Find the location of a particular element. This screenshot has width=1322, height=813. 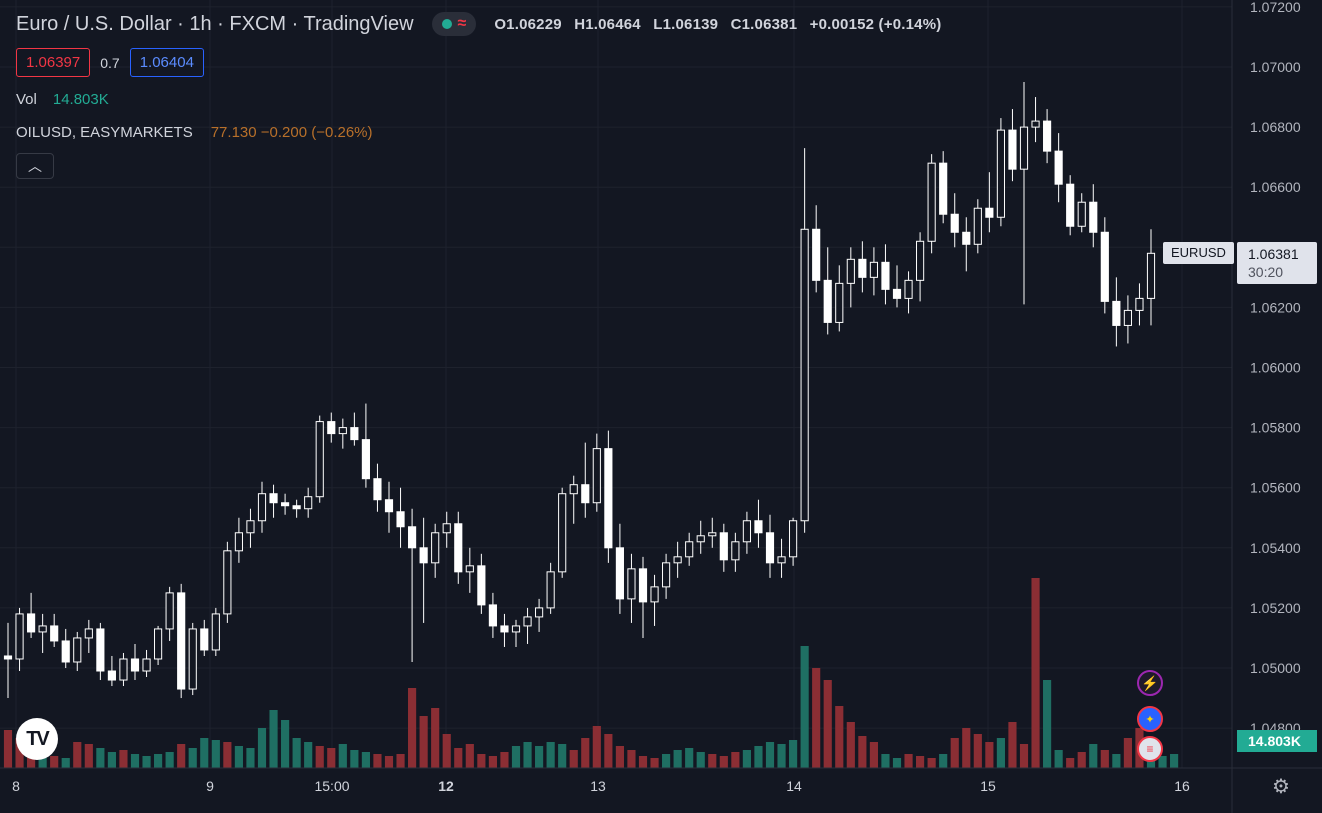

spread-value: 0.7 is located at coordinates (110, 62).